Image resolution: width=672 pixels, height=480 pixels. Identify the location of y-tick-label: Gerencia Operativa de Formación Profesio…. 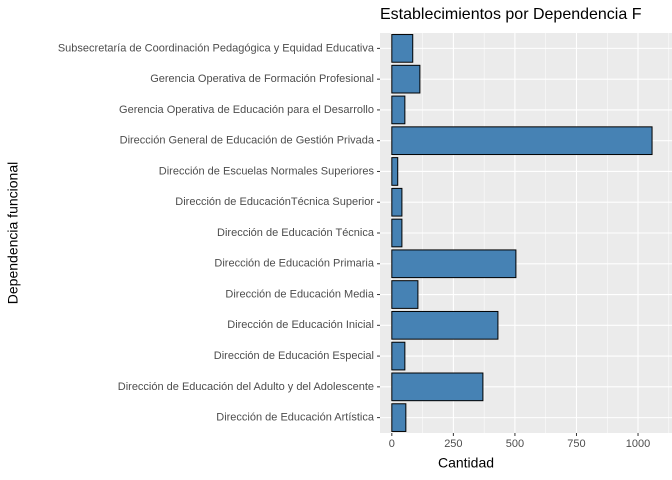
(262, 79).